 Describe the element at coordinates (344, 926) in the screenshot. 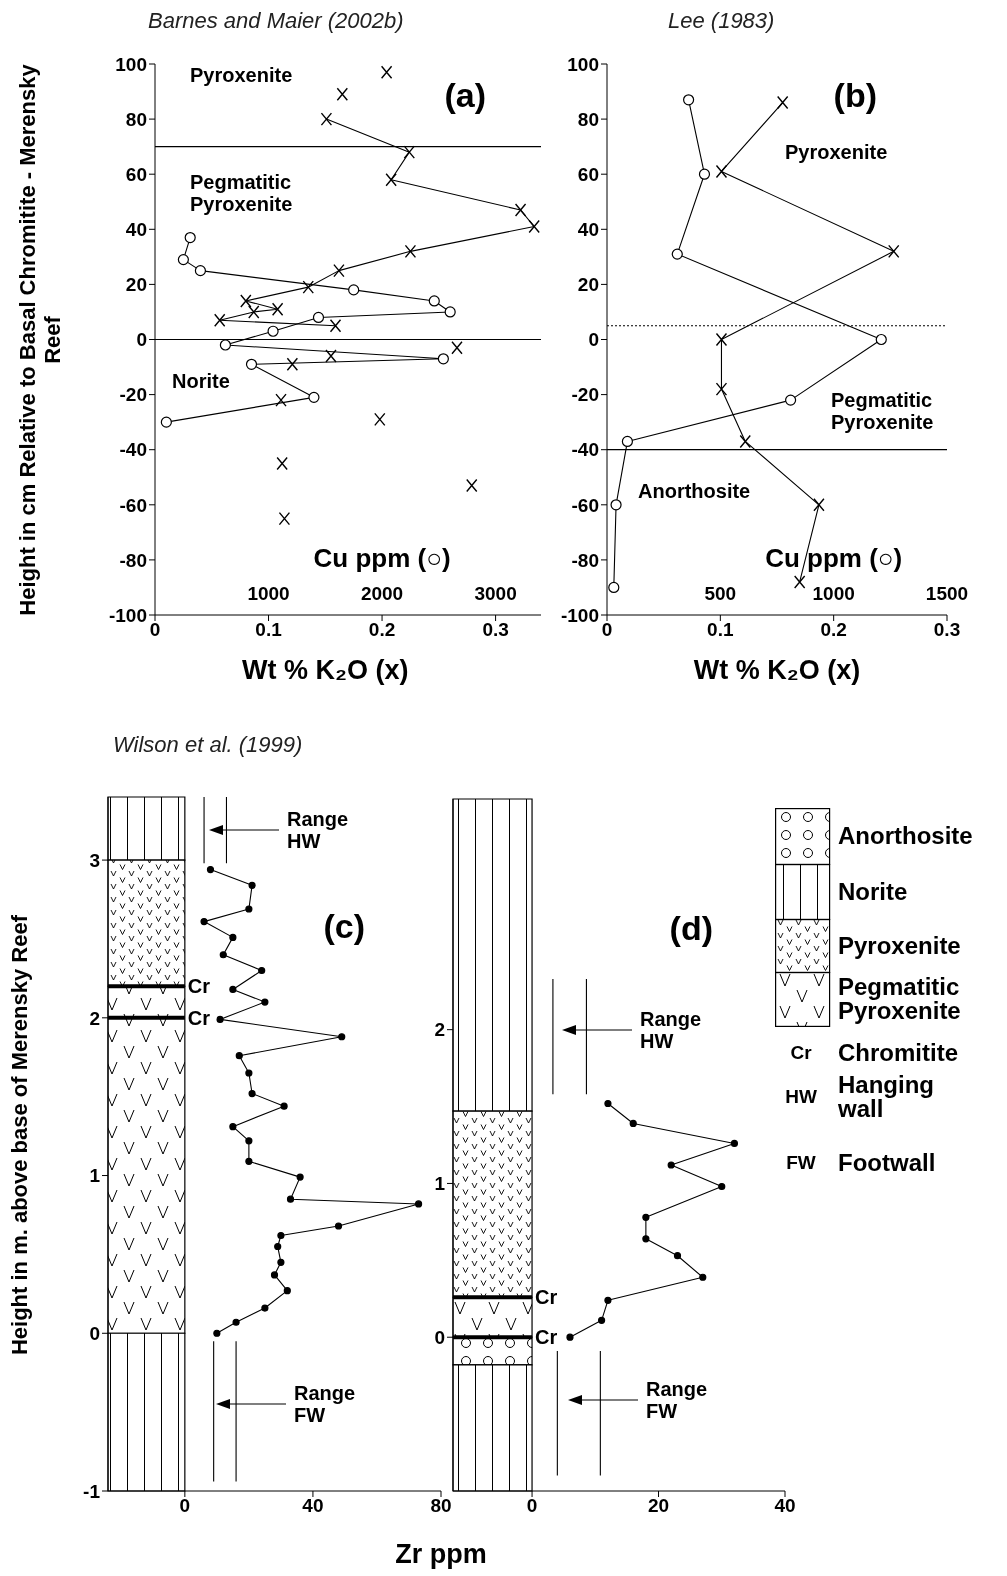

I see `annotation: (c)` at that location.